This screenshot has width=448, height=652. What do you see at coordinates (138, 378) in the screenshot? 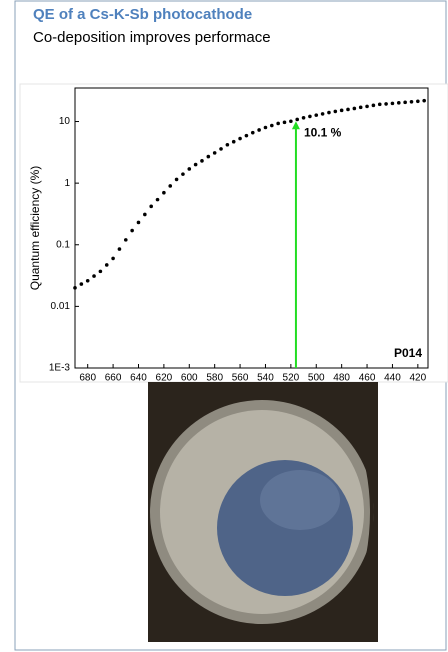
I see `x-tick-label: 640` at bounding box center [138, 378].